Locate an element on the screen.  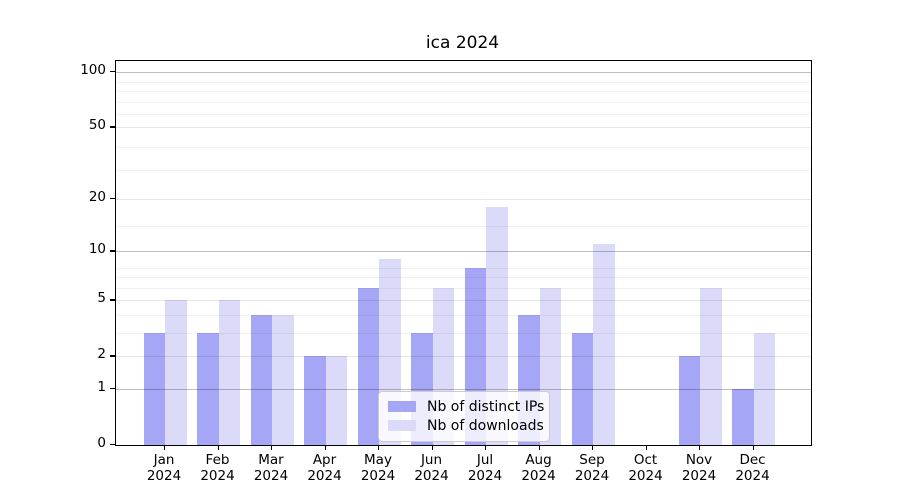
legend-item-distinct-ips: Nb of distinct IPs is located at coordinates (466, 406).